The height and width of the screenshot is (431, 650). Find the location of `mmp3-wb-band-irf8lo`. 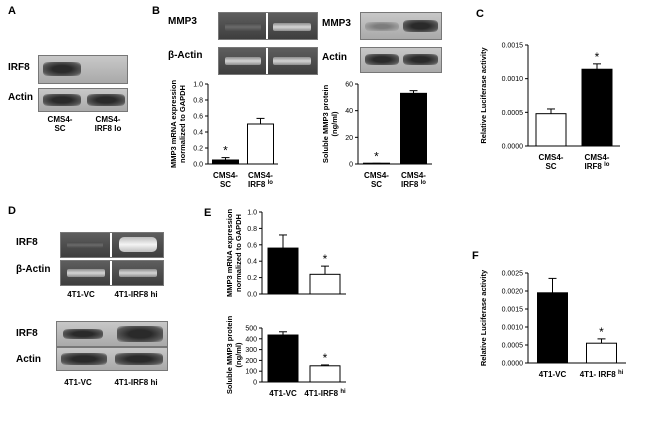

mmp3-wb-band-irf8lo is located at coordinates (420, 26).